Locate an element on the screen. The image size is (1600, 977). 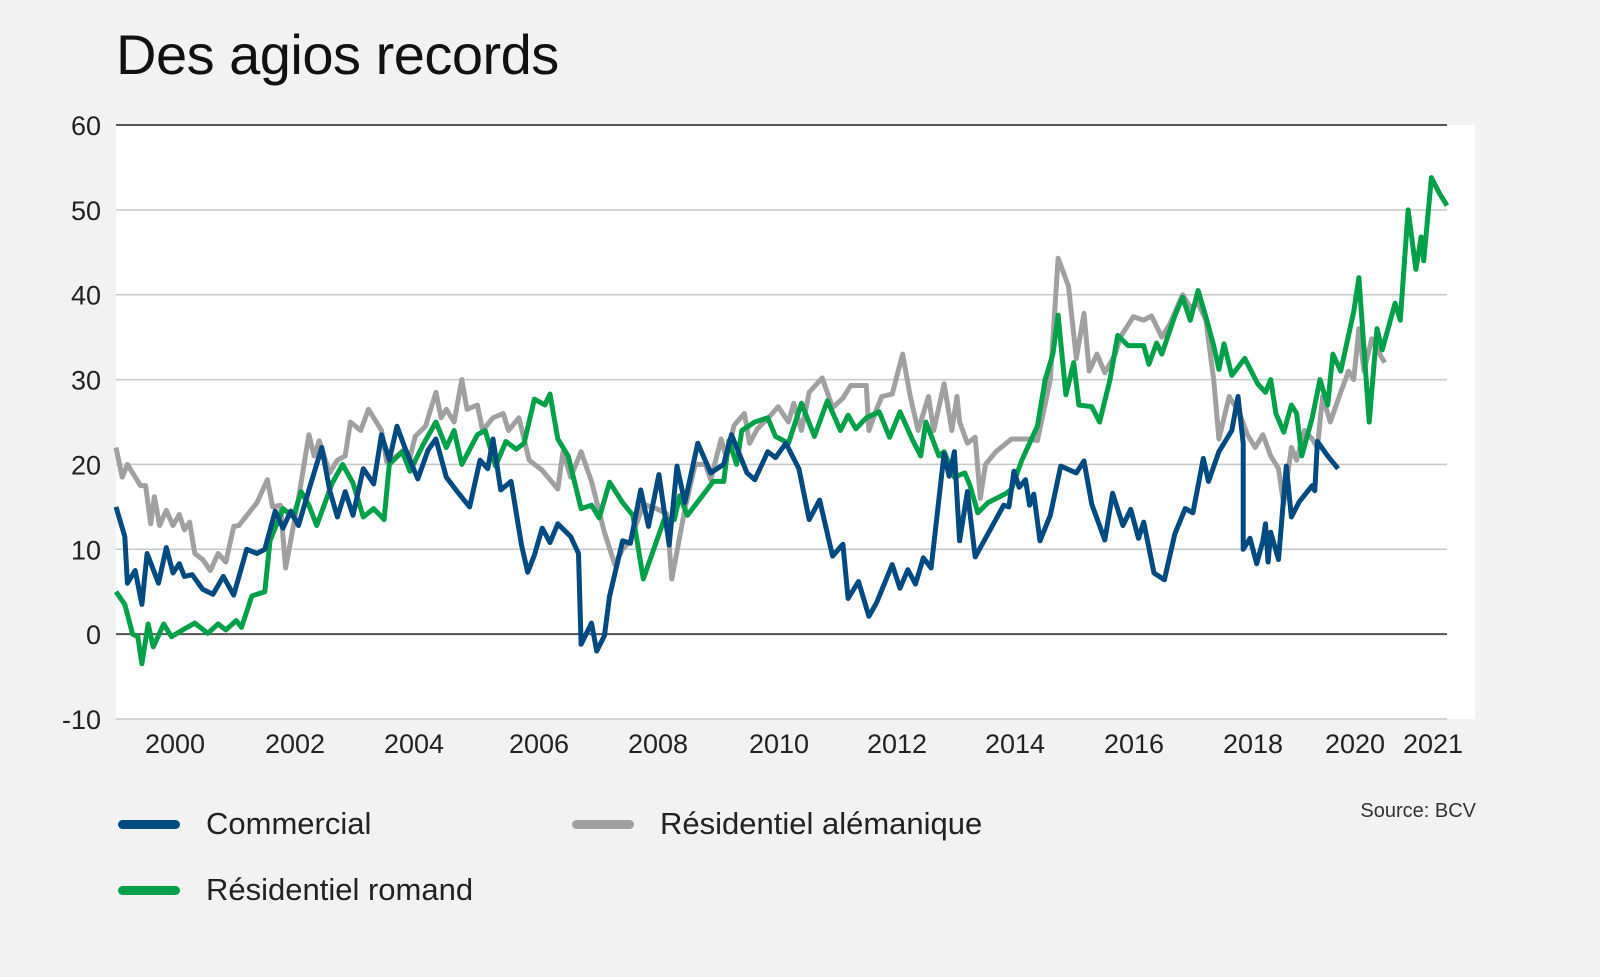
y-tick-label: 50 is located at coordinates (86, 211).